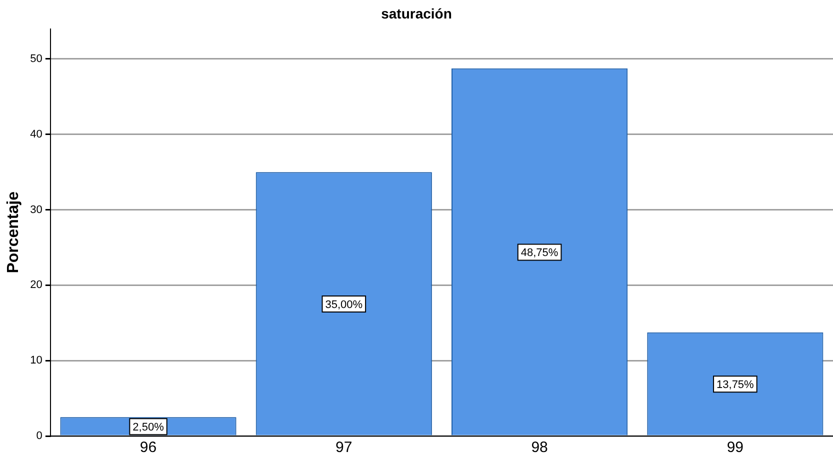 This screenshot has height=460, width=833. Describe the element at coordinates (36, 58) in the screenshot. I see `y-tick-label: 50` at that location.